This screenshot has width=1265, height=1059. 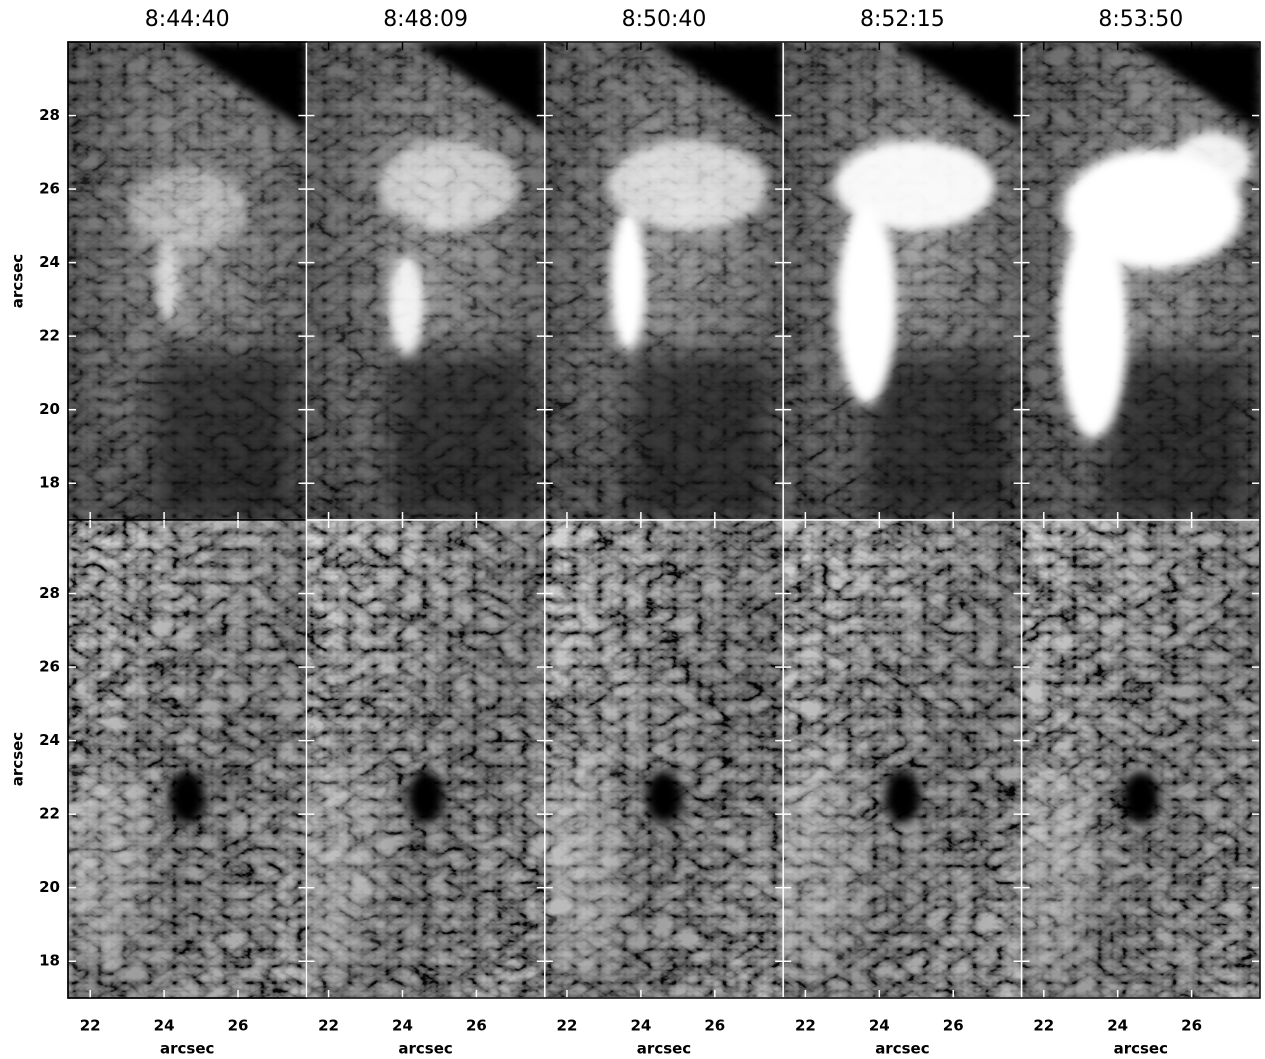 What do you see at coordinates (664, 19) in the screenshot?
I see `column-title: 8:50:40` at bounding box center [664, 19].